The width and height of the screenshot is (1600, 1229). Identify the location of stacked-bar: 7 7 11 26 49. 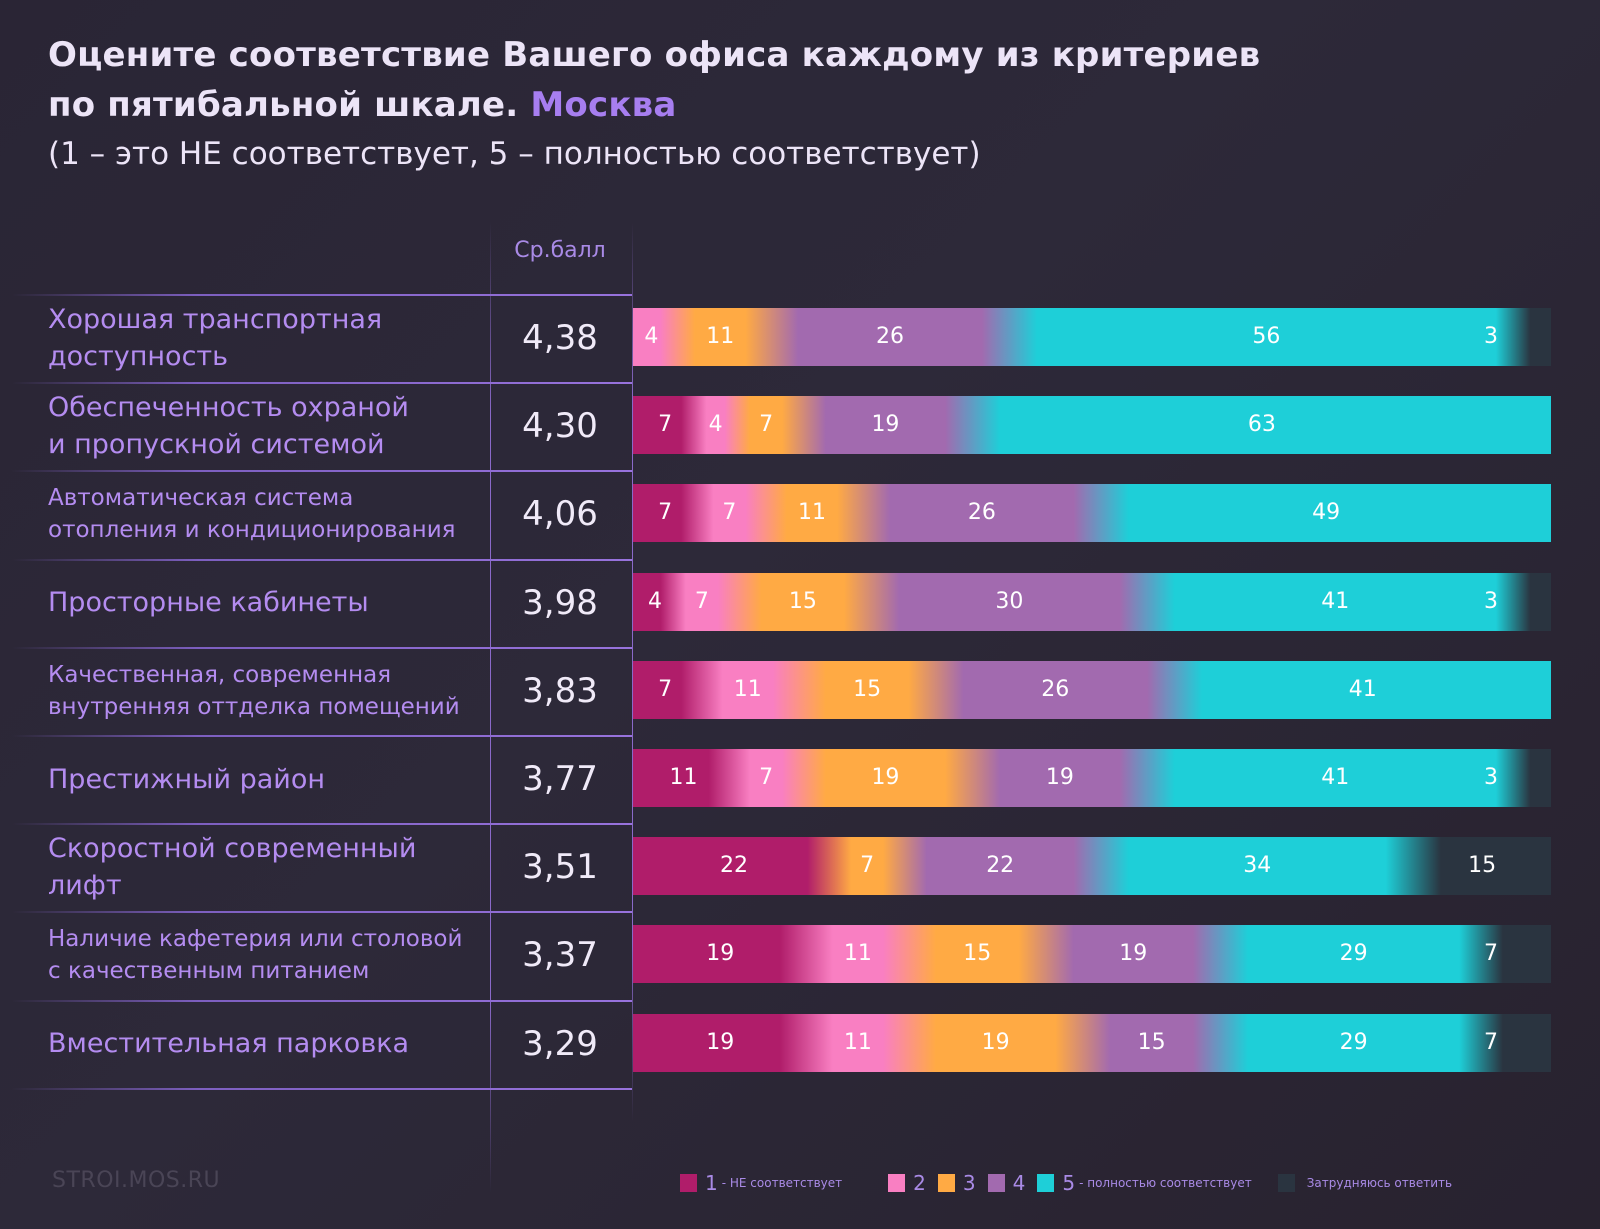
(1092, 513).